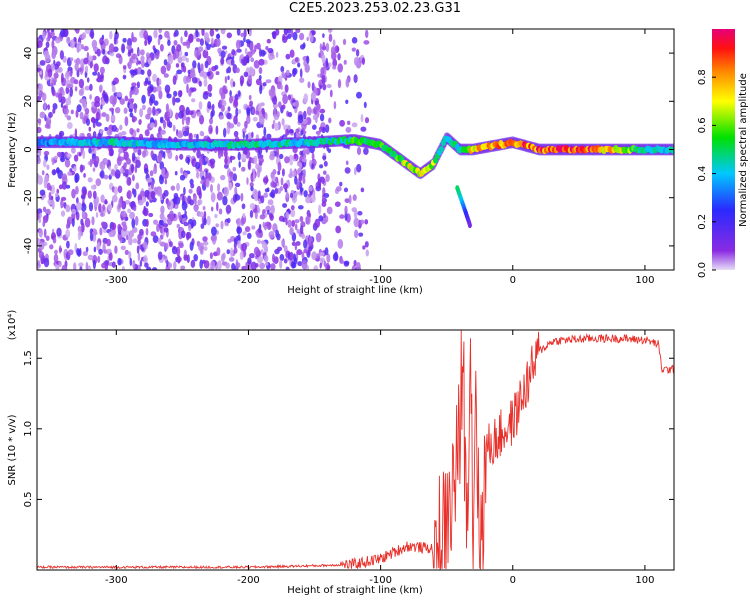  I want to click on y-tick-label: 0.5, so click(28, 499).